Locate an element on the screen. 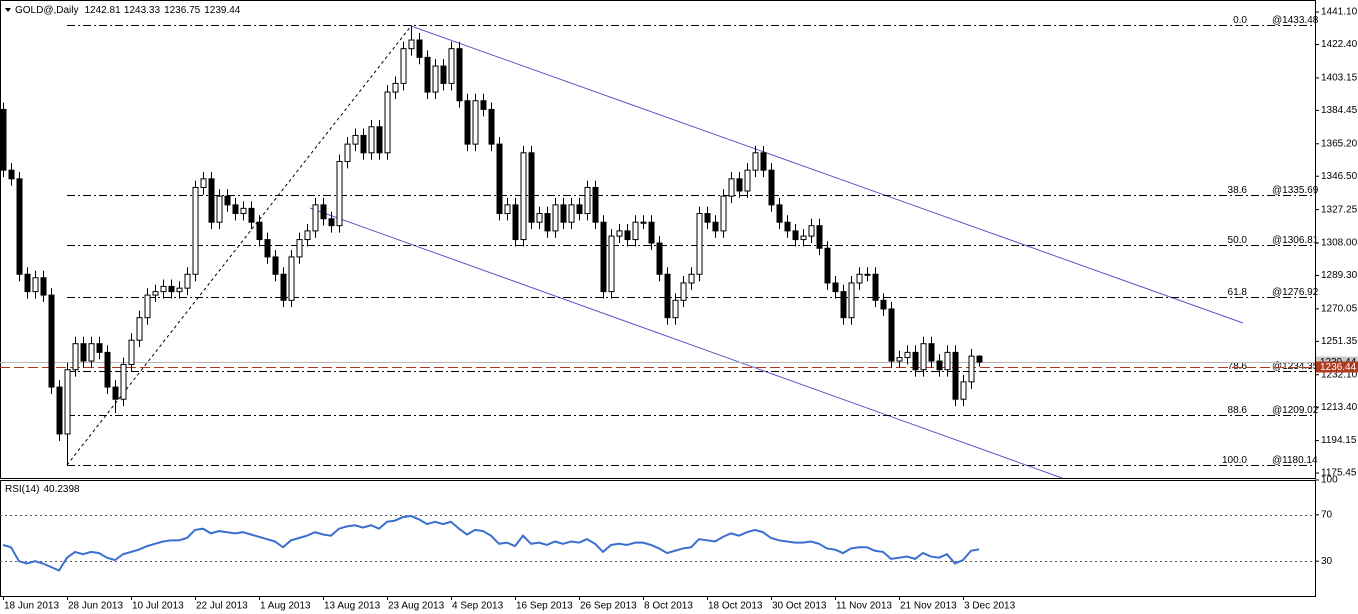 The image size is (1358, 614). x-tick-label: 22 Jul 2013 is located at coordinates (222, 606).